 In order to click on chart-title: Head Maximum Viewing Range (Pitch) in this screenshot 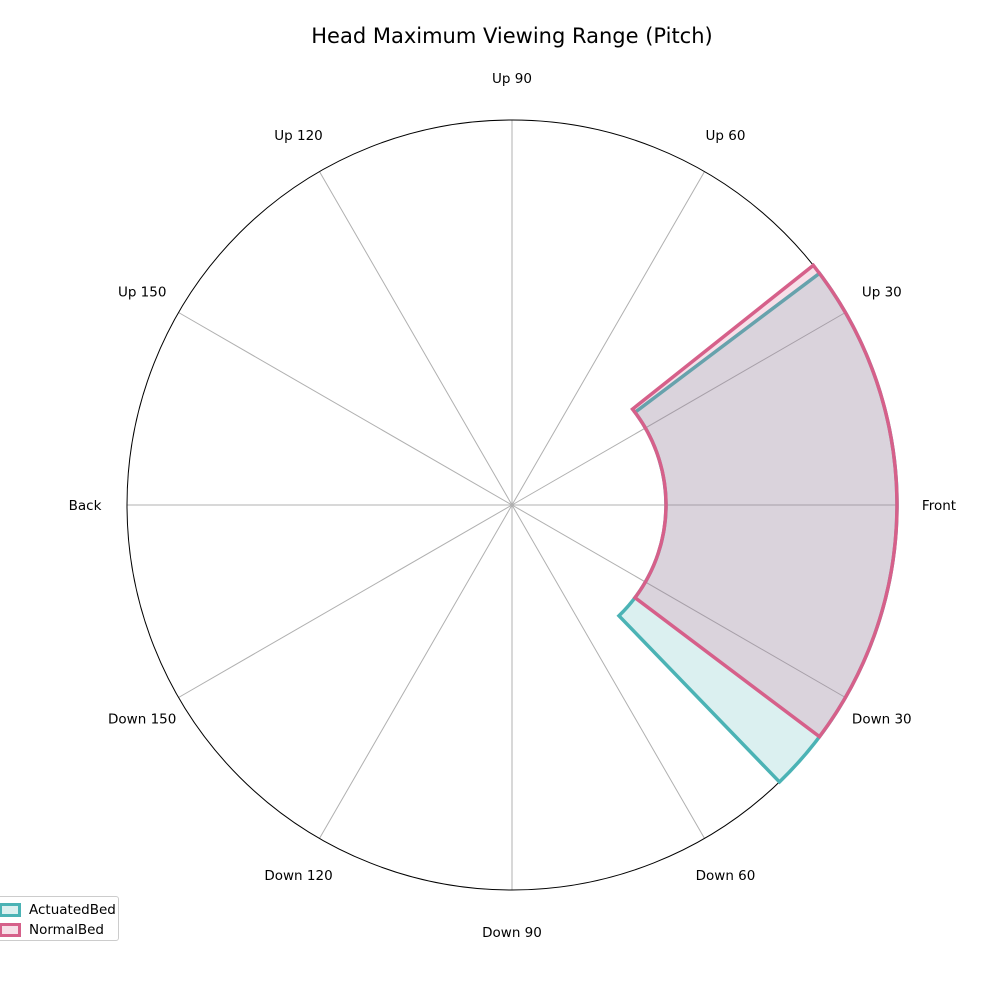, I will do `click(511, 36)`.